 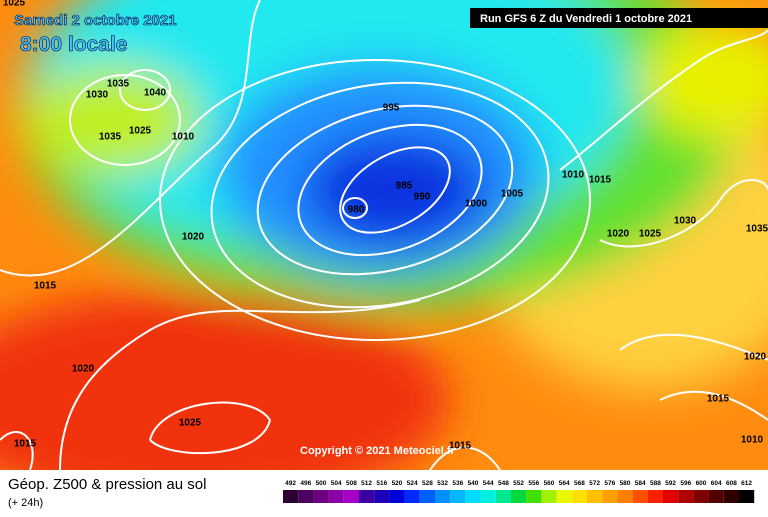 I want to click on scale-label: 560, so click(x=549, y=483).